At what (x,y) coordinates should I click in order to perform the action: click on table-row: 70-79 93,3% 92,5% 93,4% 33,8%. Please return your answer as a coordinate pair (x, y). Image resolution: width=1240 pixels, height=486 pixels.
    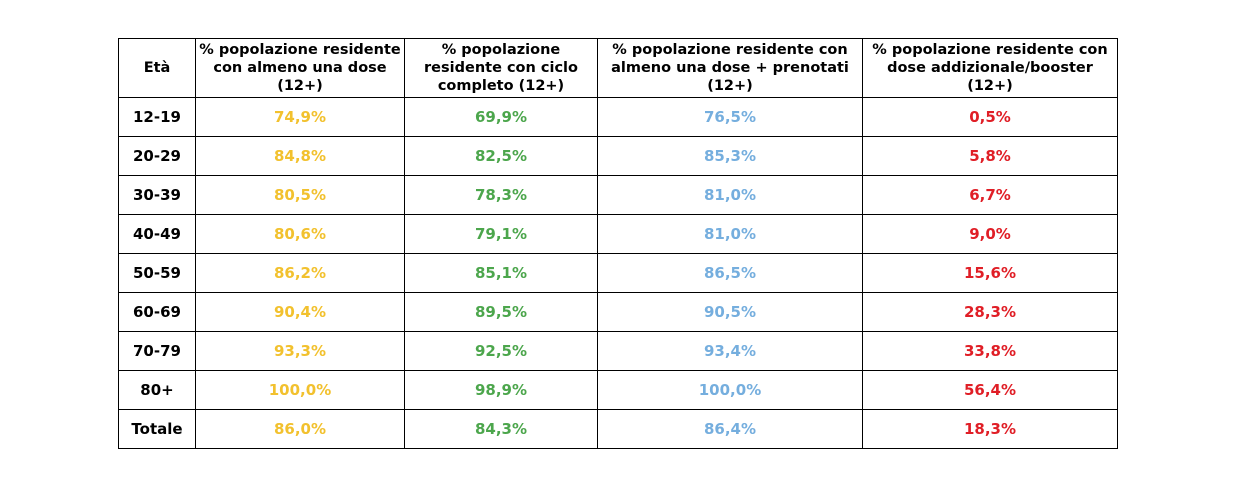
    Looking at the image, I should click on (618, 351).